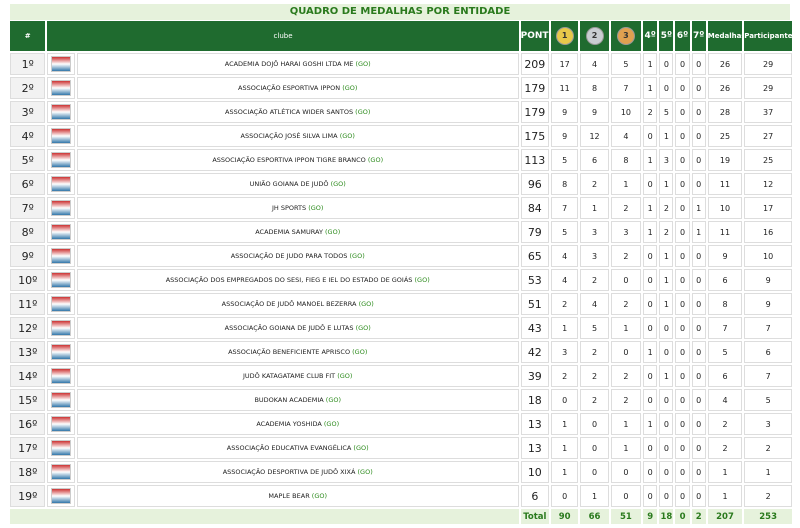 Image resolution: width=800 pixels, height=528 pixels. I want to click on club-name: BUDOKAN ACADEMIA, so click(289, 400).